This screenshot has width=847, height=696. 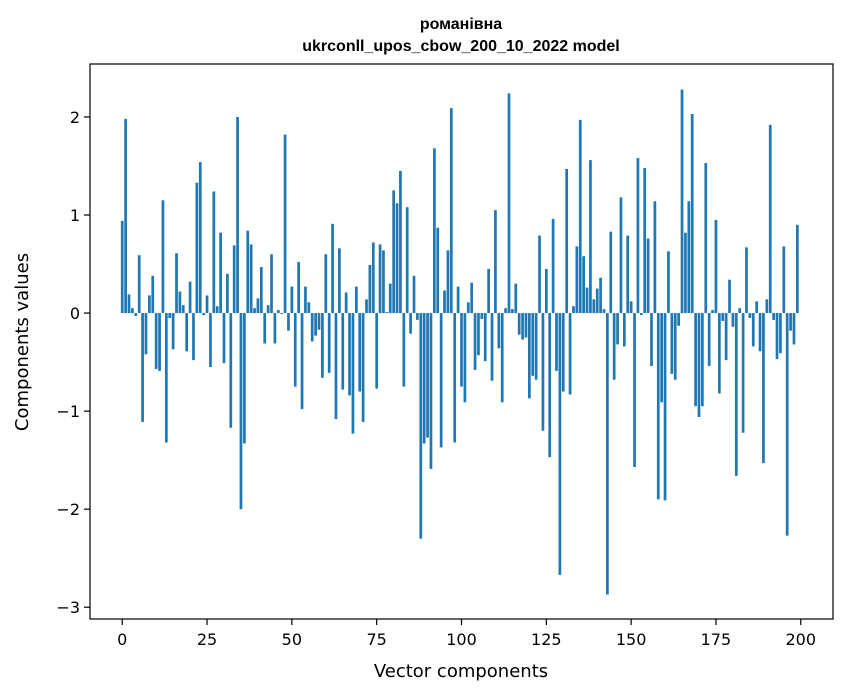 What do you see at coordinates (716, 639) in the screenshot?
I see `x-tick-label: 175` at bounding box center [716, 639].